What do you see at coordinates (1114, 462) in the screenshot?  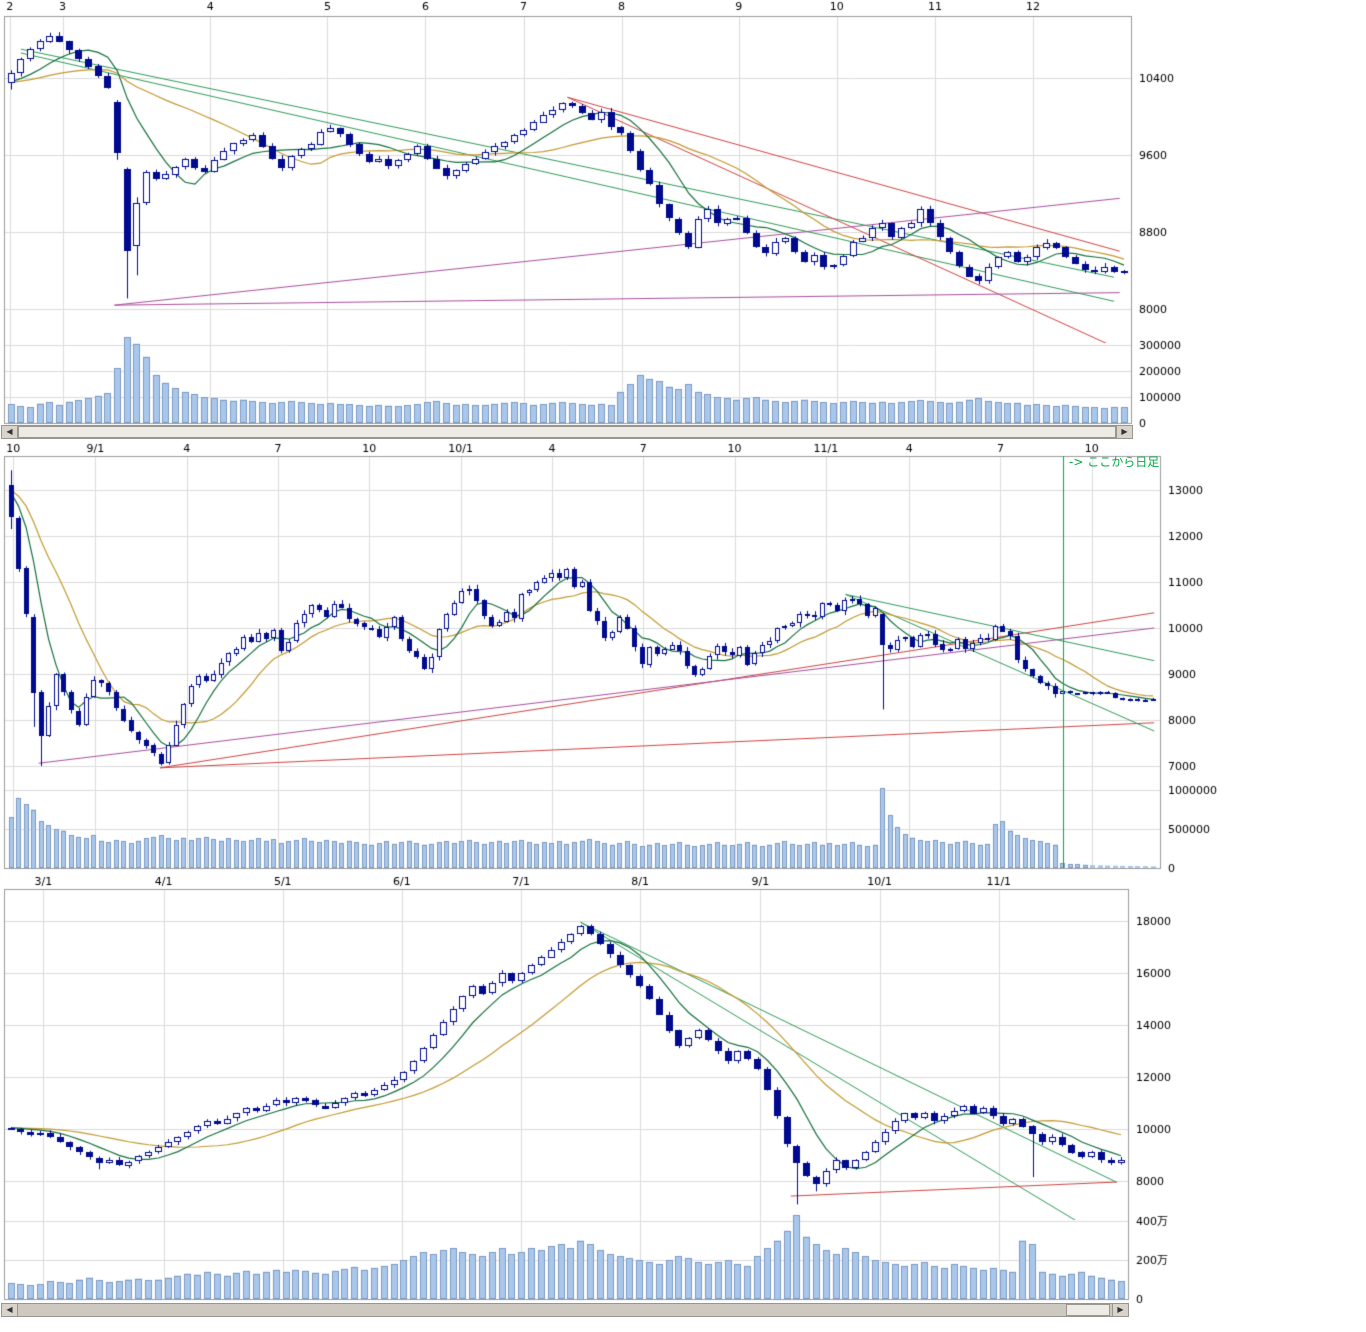 I see `daily-chart-annotation: -> ここから日足` at bounding box center [1114, 462].